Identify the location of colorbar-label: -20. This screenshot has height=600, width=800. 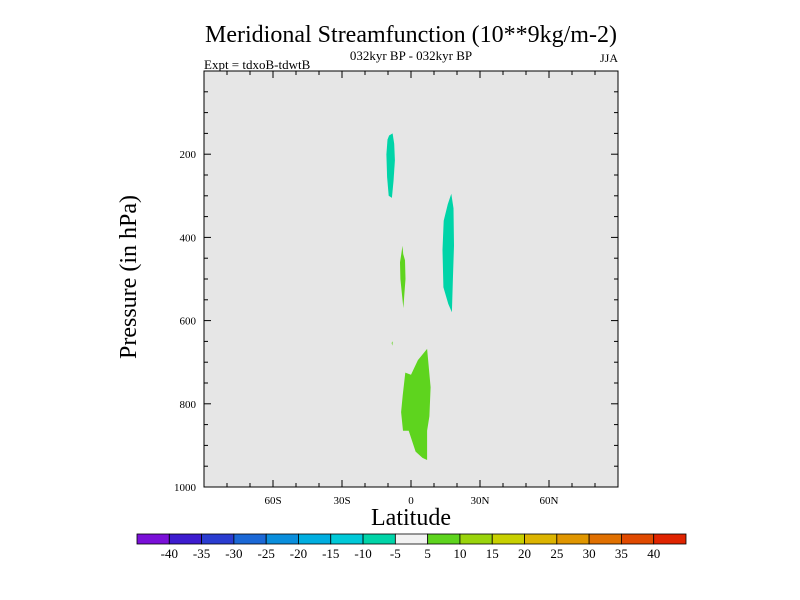
(298, 553).